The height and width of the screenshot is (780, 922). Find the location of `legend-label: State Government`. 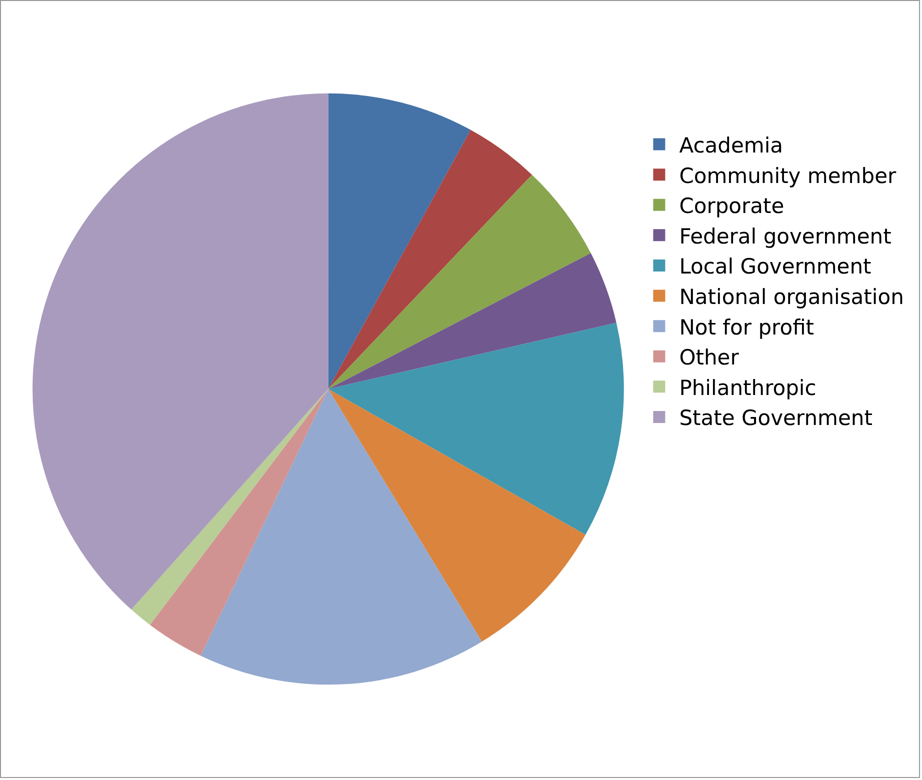

legend-label: State Government is located at coordinates (775, 418).